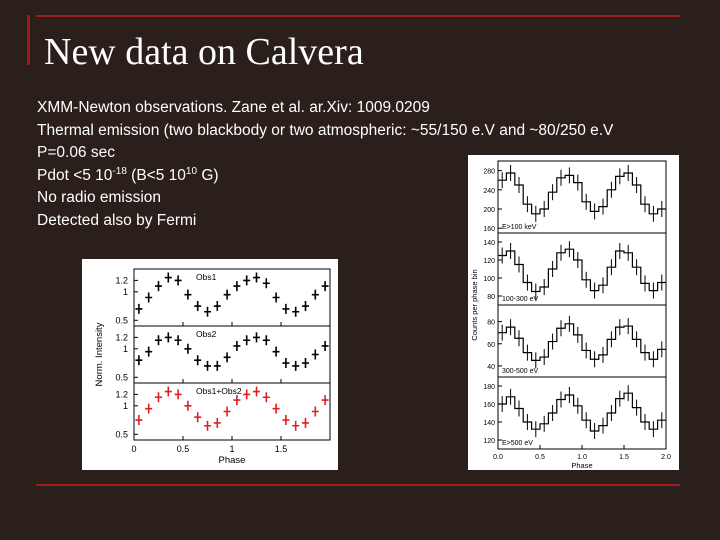 This screenshot has height=540, width=720. What do you see at coordinates (117, 220) in the screenshot?
I see `body-line-6: Detected also by Fermi` at bounding box center [117, 220].